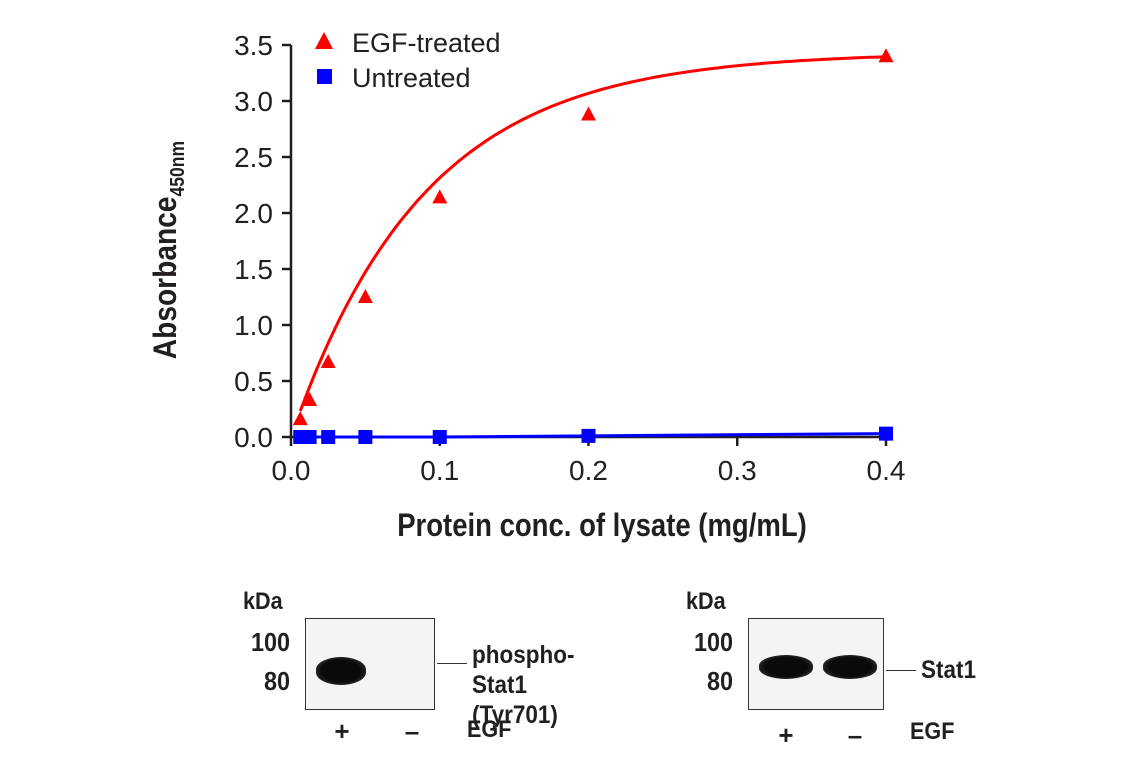 The height and width of the screenshot is (768, 1141). Describe the element at coordinates (515, 715) in the screenshot. I see `target-label-line2: (Tyr701)` at that location.